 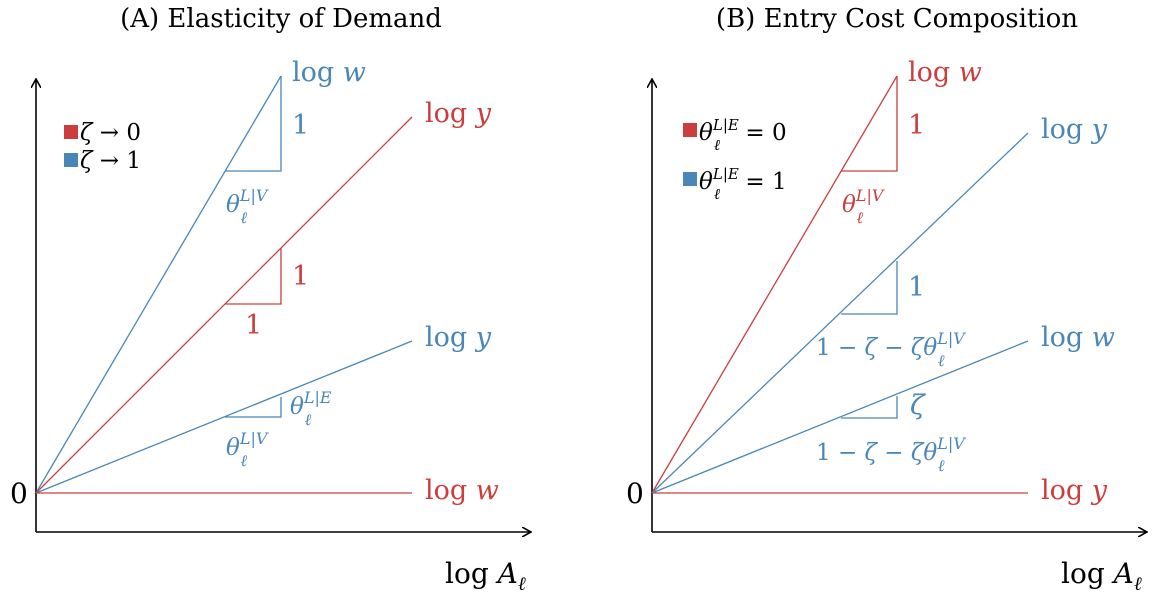 I want to click on panel-a-label-log-w-red: log w, so click(x=462, y=490).